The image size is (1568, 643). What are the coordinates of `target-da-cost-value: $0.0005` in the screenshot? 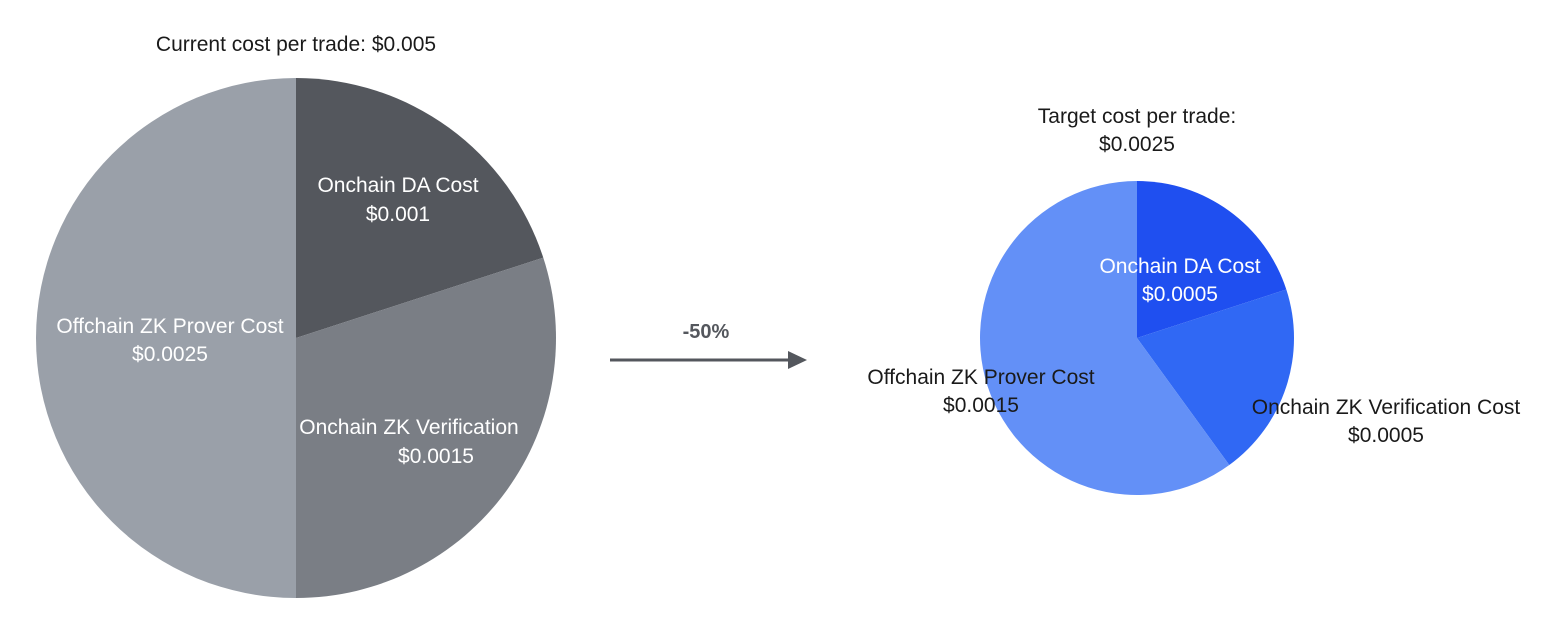 It's located at (1180, 294).